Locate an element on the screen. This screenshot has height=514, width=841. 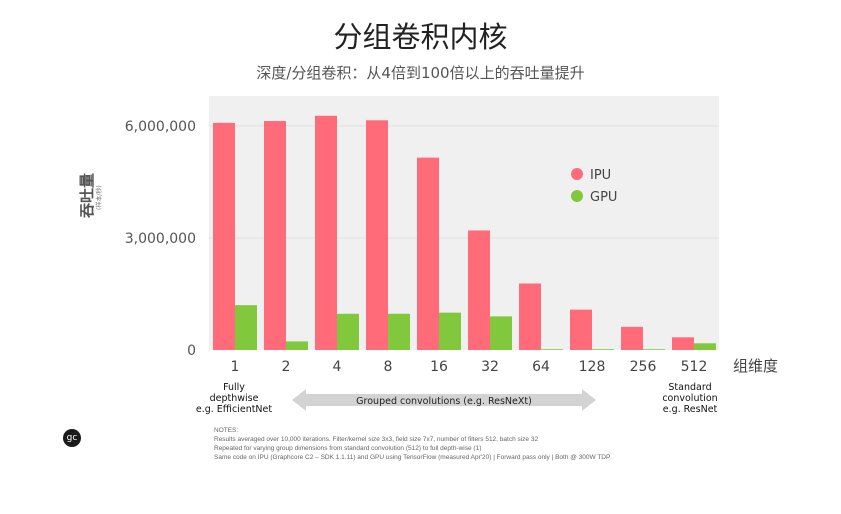
y-axis-sublabel: (样本/秒) is located at coordinates (99, 197).